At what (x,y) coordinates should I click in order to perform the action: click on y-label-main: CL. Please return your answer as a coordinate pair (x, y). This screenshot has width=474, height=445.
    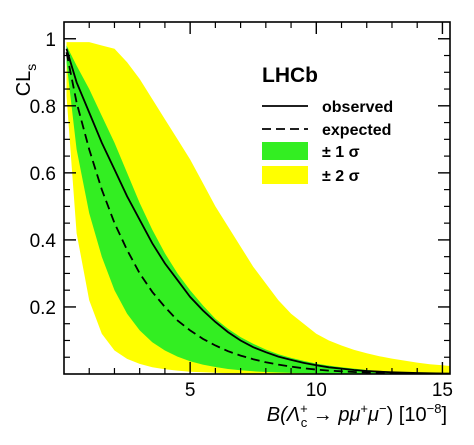
    Looking at the image, I should click on (24, 84).